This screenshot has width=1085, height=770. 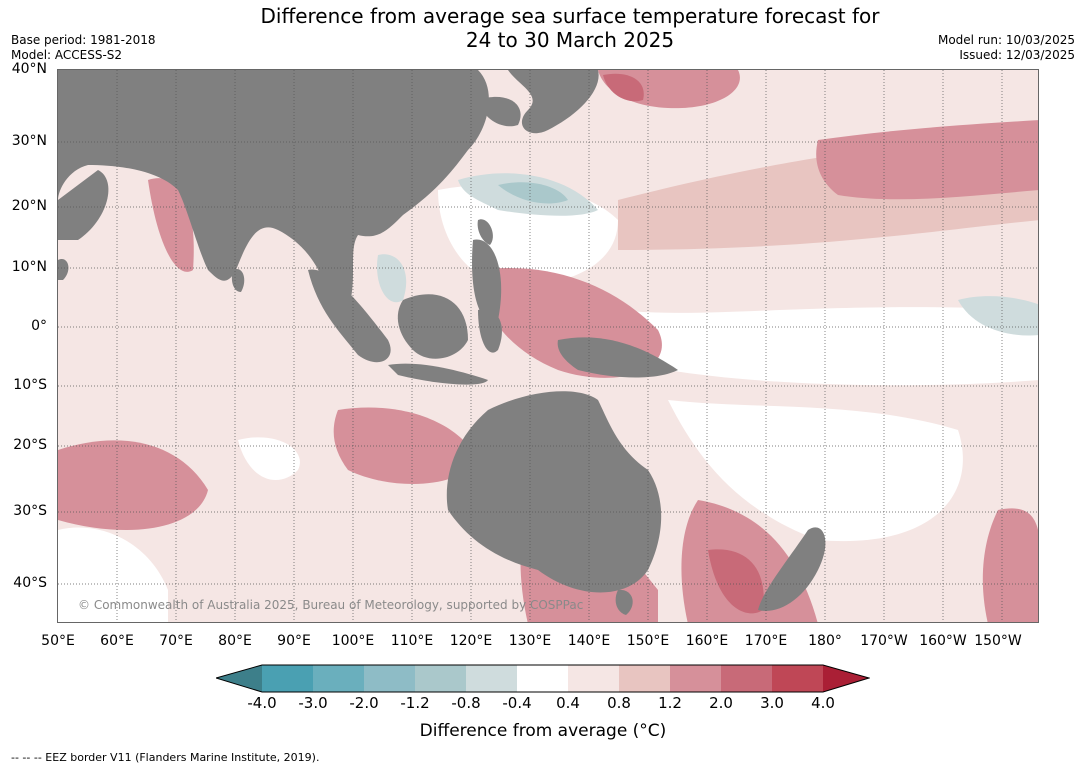 I want to click on land-japan, so click(x=553, y=102).